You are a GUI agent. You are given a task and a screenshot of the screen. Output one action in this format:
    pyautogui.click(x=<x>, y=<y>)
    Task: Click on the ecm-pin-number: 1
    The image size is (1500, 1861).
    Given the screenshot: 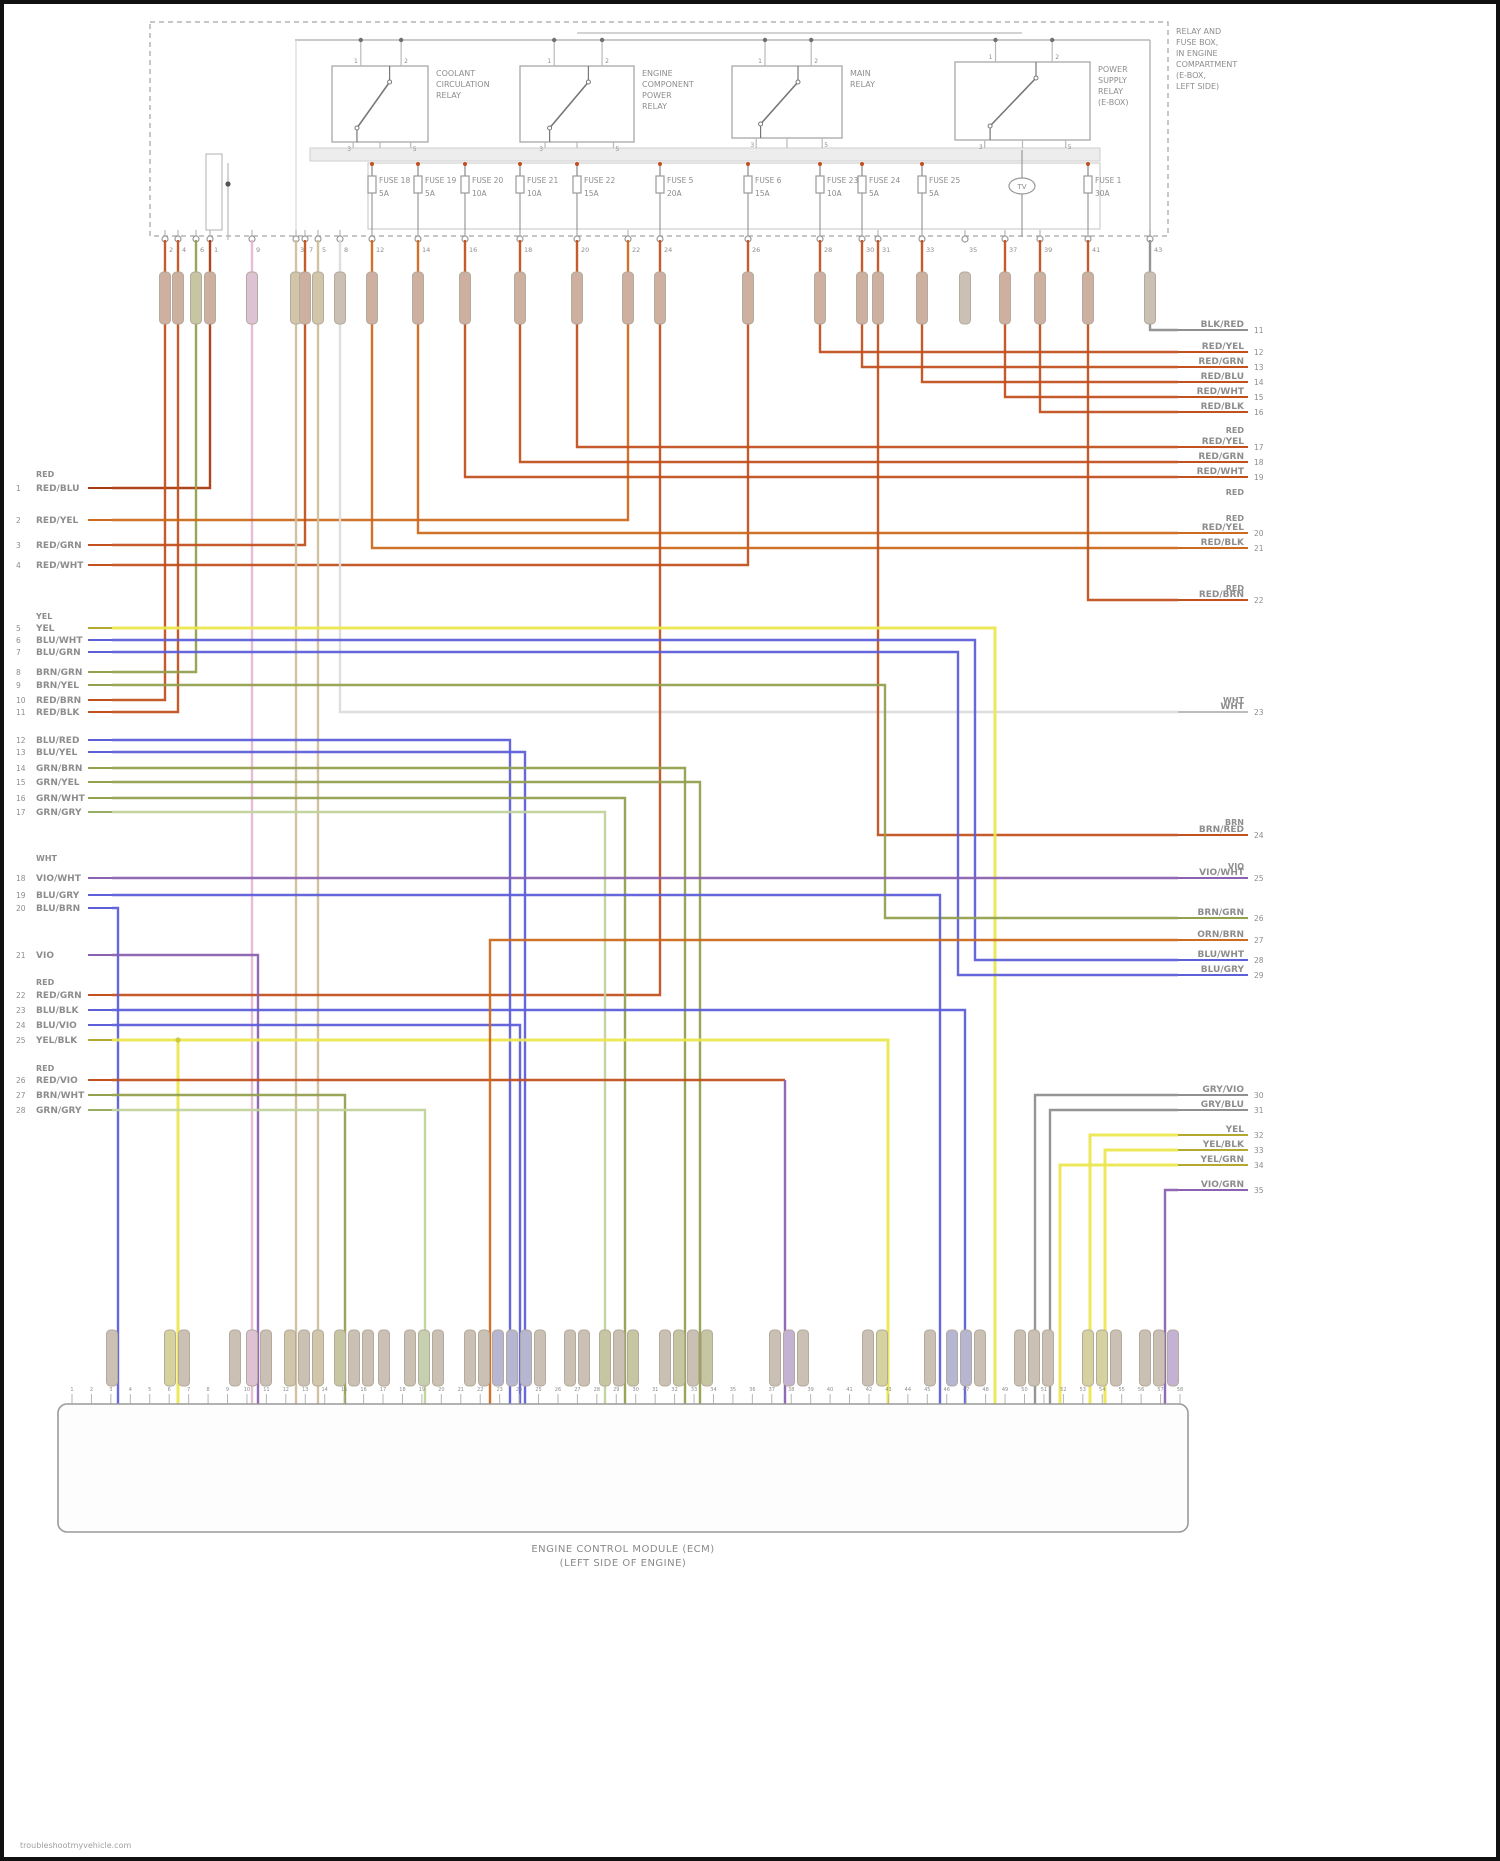 What is the action you would take?
    pyautogui.click(x=71, y=1390)
    